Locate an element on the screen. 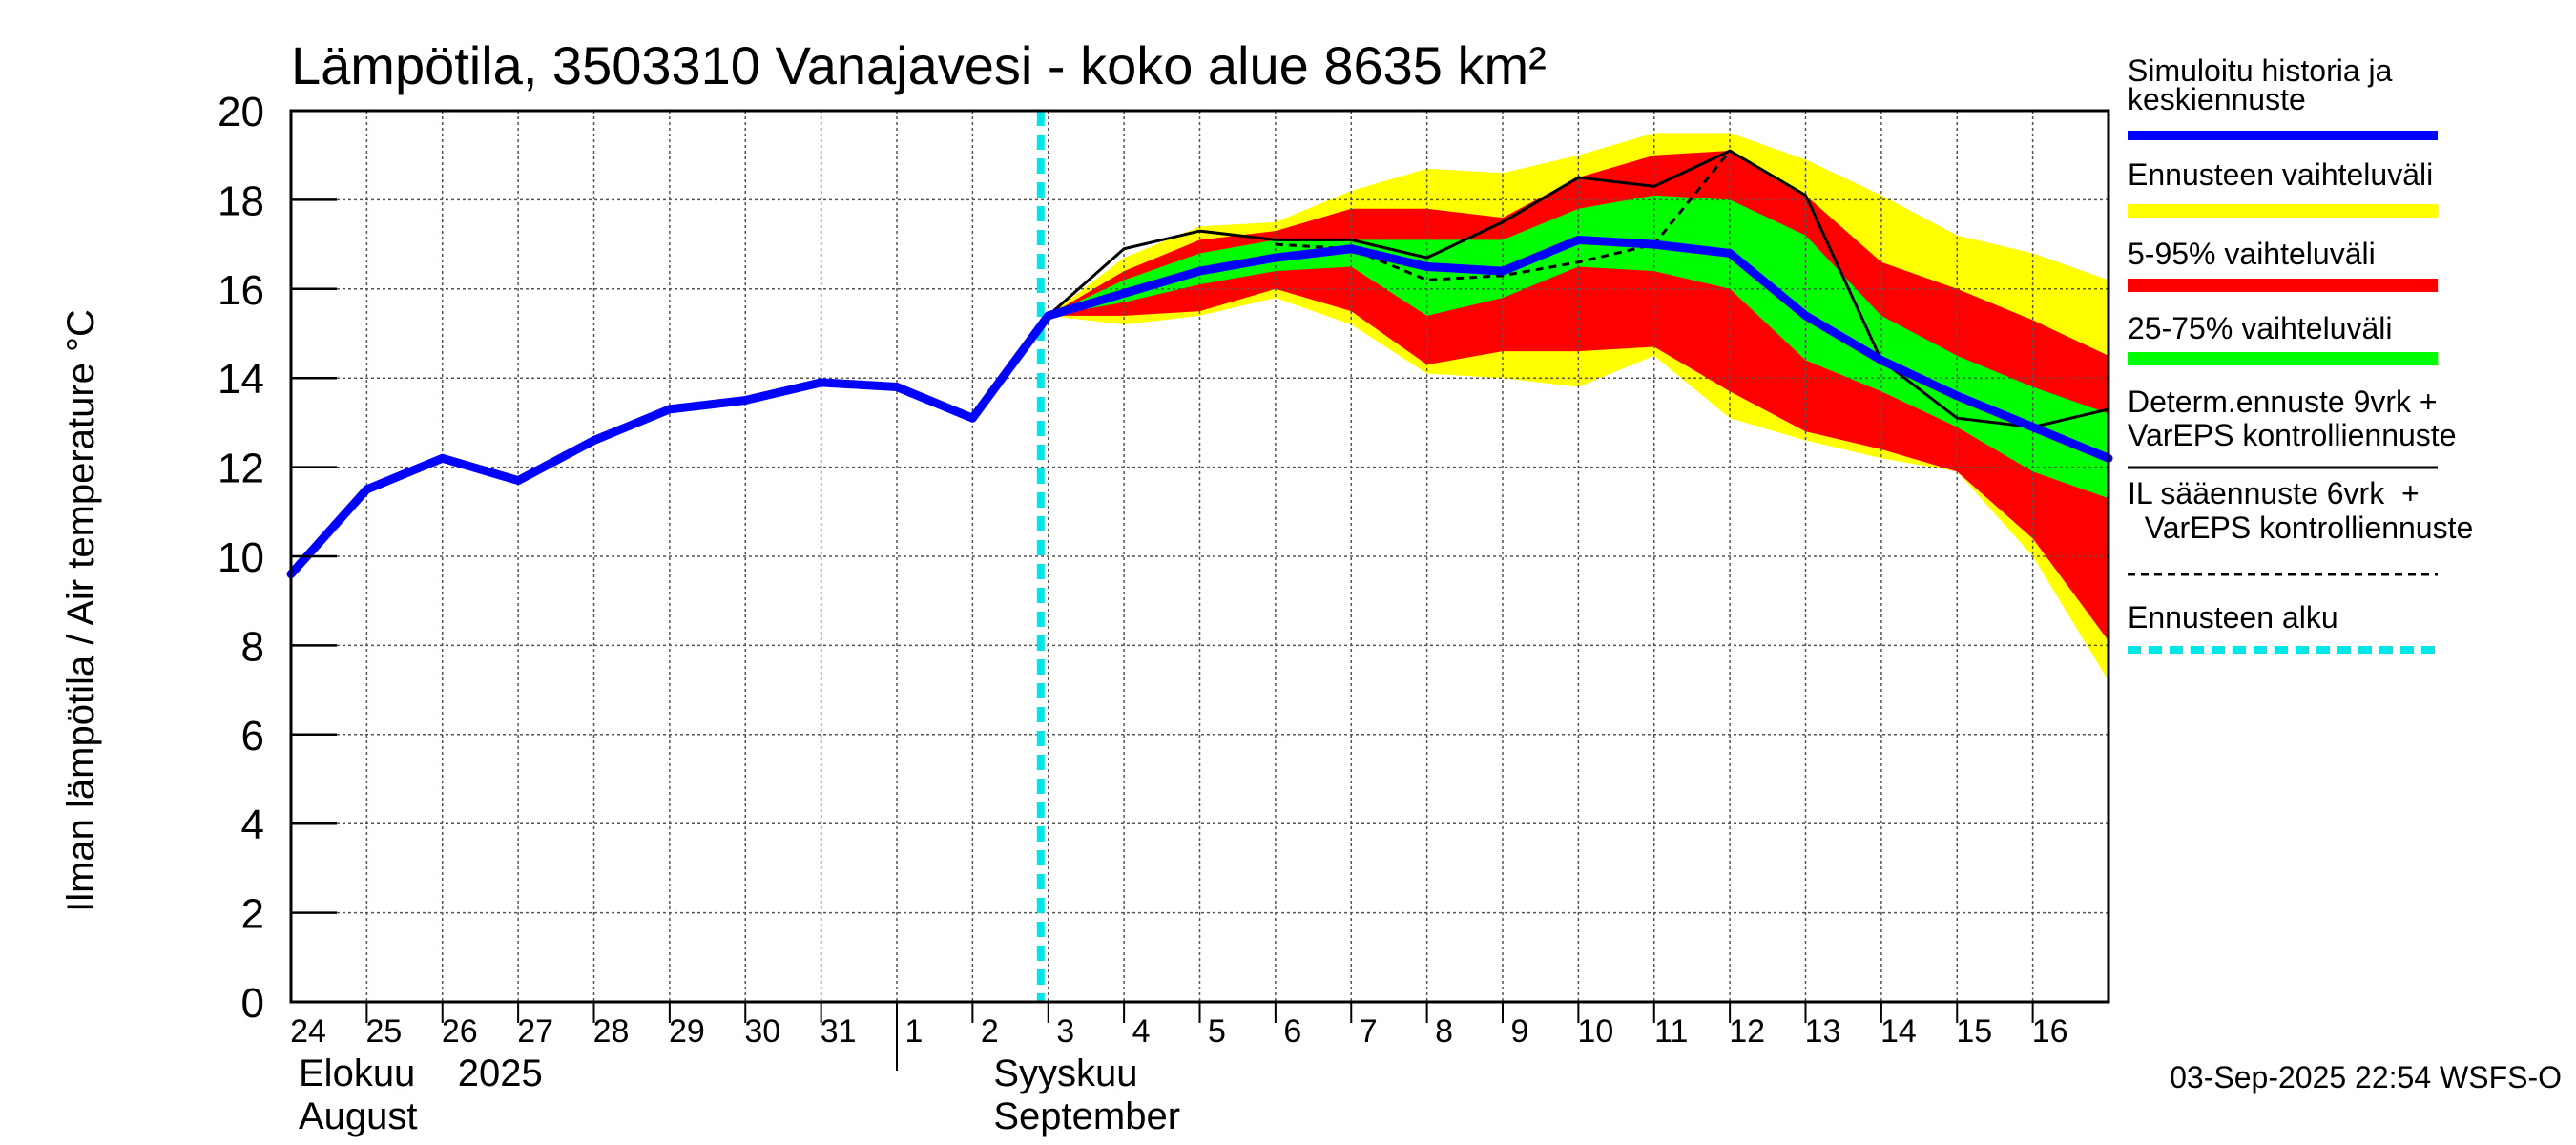 The image size is (2576, 1145). legend-label: Ennusteen alku is located at coordinates (2233, 617).